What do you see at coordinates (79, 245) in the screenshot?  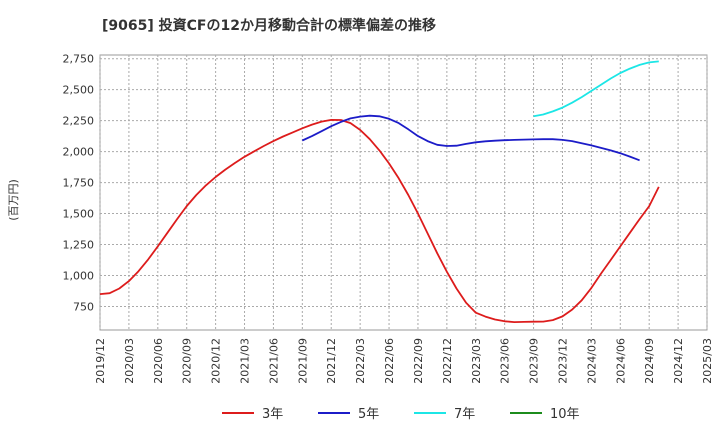 I see `y-tick-label: 1,250` at bounding box center [79, 245].